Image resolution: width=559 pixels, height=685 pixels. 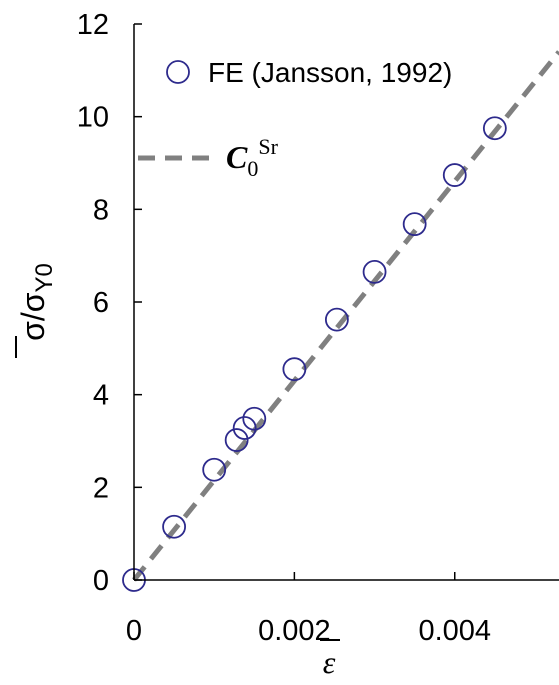 What do you see at coordinates (178, 72) in the screenshot?
I see `legend-circle-marker` at bounding box center [178, 72].